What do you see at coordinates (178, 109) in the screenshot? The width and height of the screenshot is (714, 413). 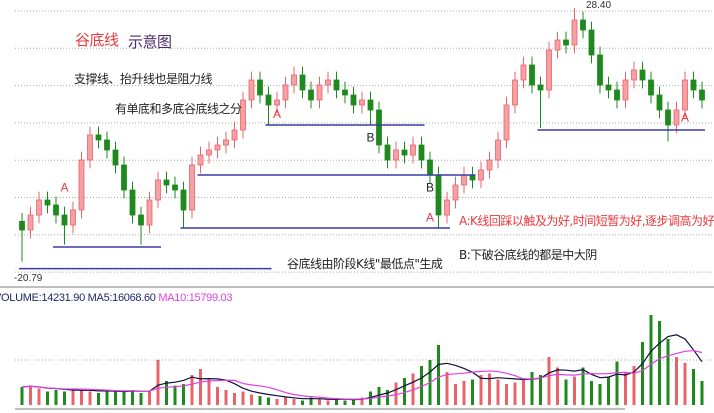 I see `note-single-multi-bottom: 有单底和多底谷底线之分` at bounding box center [178, 109].